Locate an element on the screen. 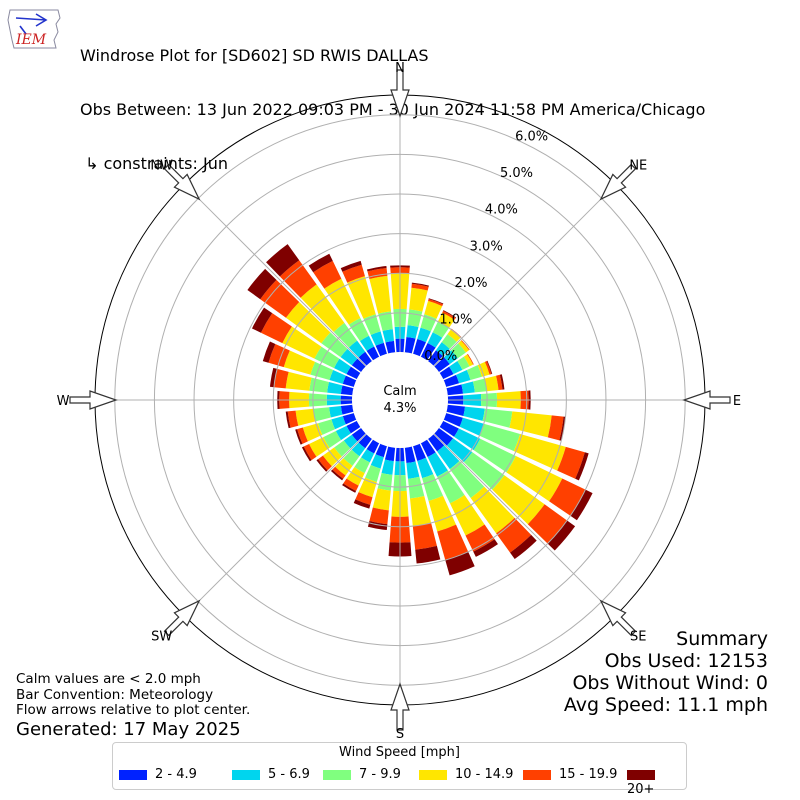 The height and width of the screenshot is (800, 800). radial-tick-label-6: 6.0% is located at coordinates (531, 137).